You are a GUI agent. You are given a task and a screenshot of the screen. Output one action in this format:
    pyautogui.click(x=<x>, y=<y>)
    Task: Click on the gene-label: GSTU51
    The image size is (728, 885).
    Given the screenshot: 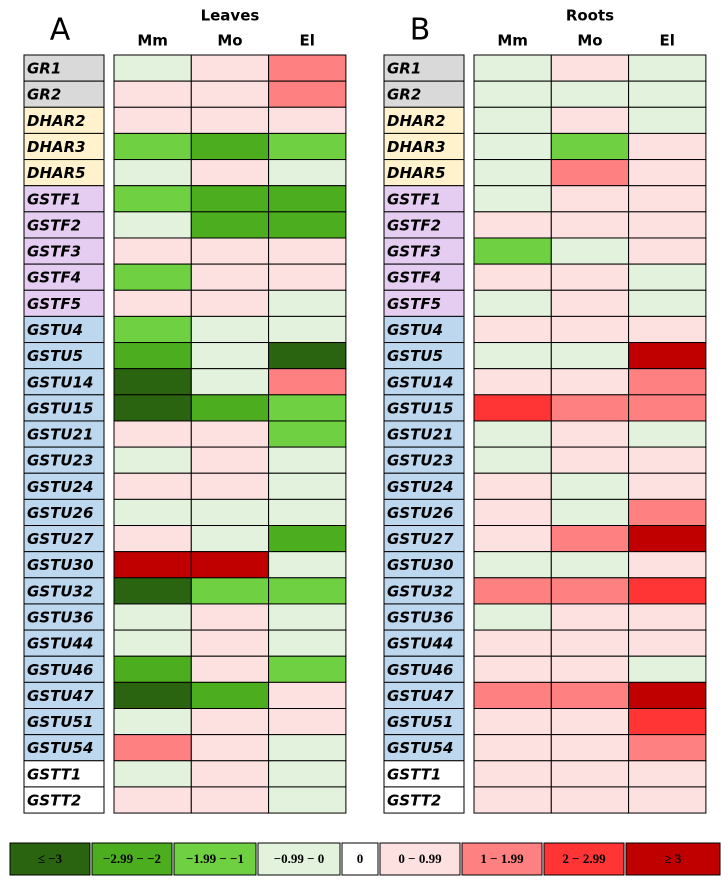 What is the action you would take?
    pyautogui.click(x=420, y=722)
    